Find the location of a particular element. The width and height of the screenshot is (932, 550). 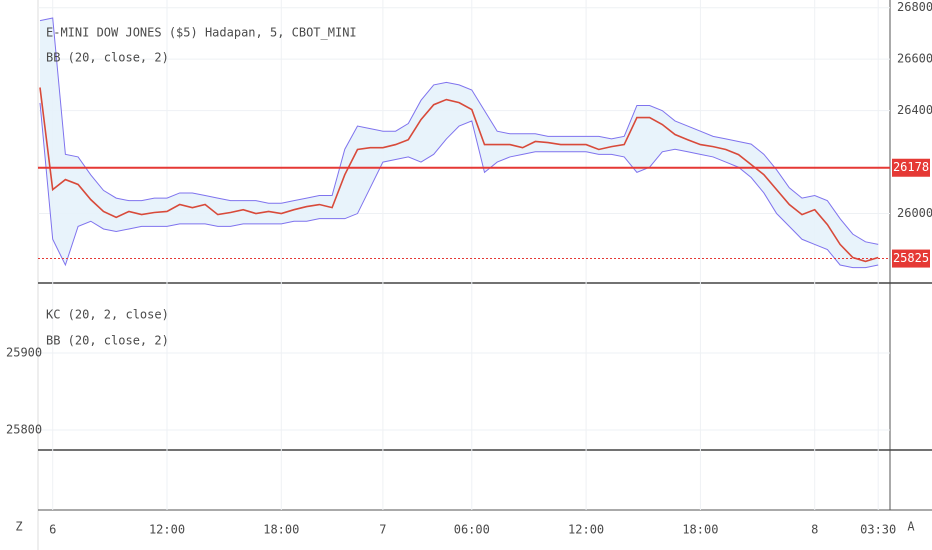

indicator-label: KC (20, 2, close) is located at coordinates (107, 315).